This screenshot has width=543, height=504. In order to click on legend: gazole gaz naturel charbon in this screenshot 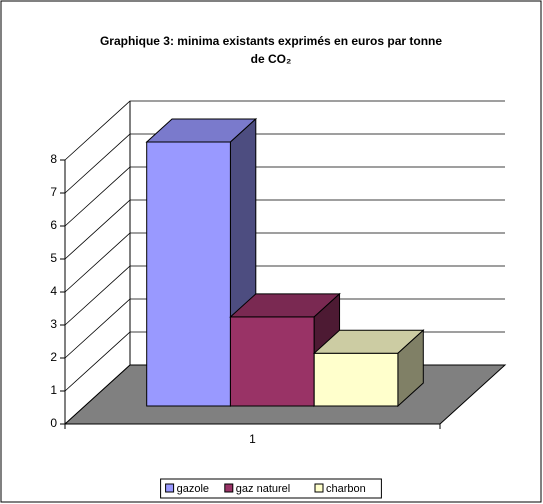, I will do `click(271, 488)`.